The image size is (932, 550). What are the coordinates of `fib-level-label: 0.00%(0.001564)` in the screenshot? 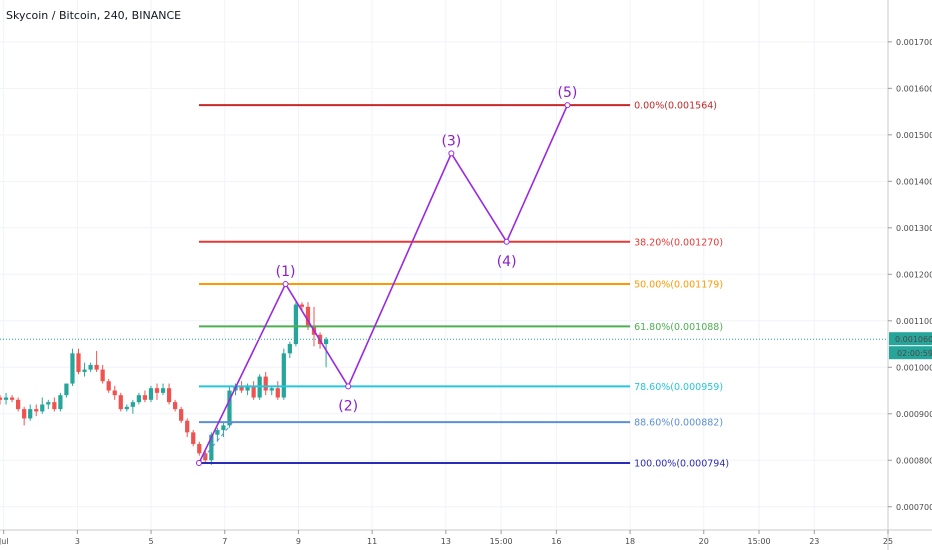 It's located at (675, 106).